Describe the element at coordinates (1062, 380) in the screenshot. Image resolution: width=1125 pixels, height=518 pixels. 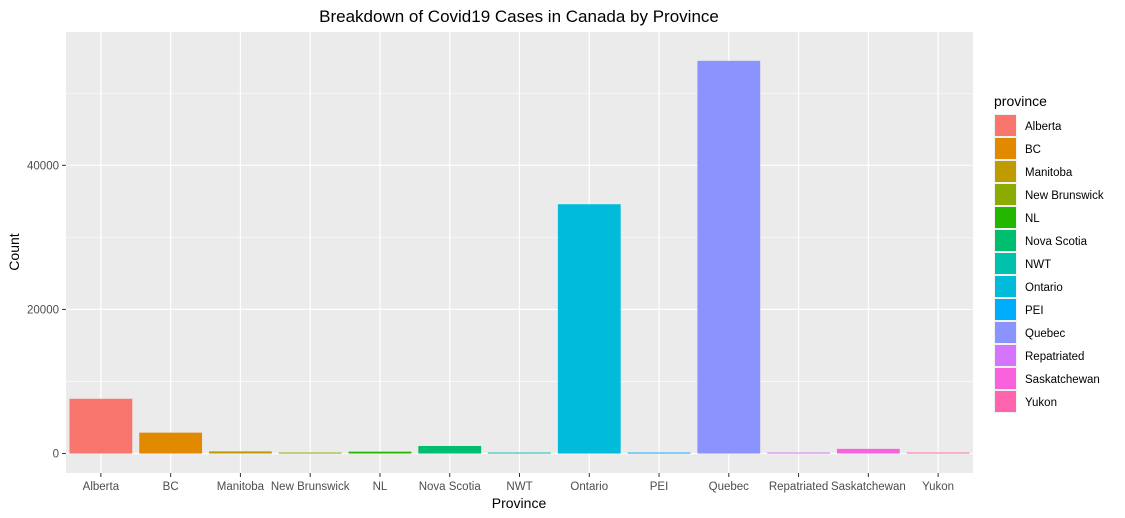
I see `legend-label: Saskatchewan` at that location.